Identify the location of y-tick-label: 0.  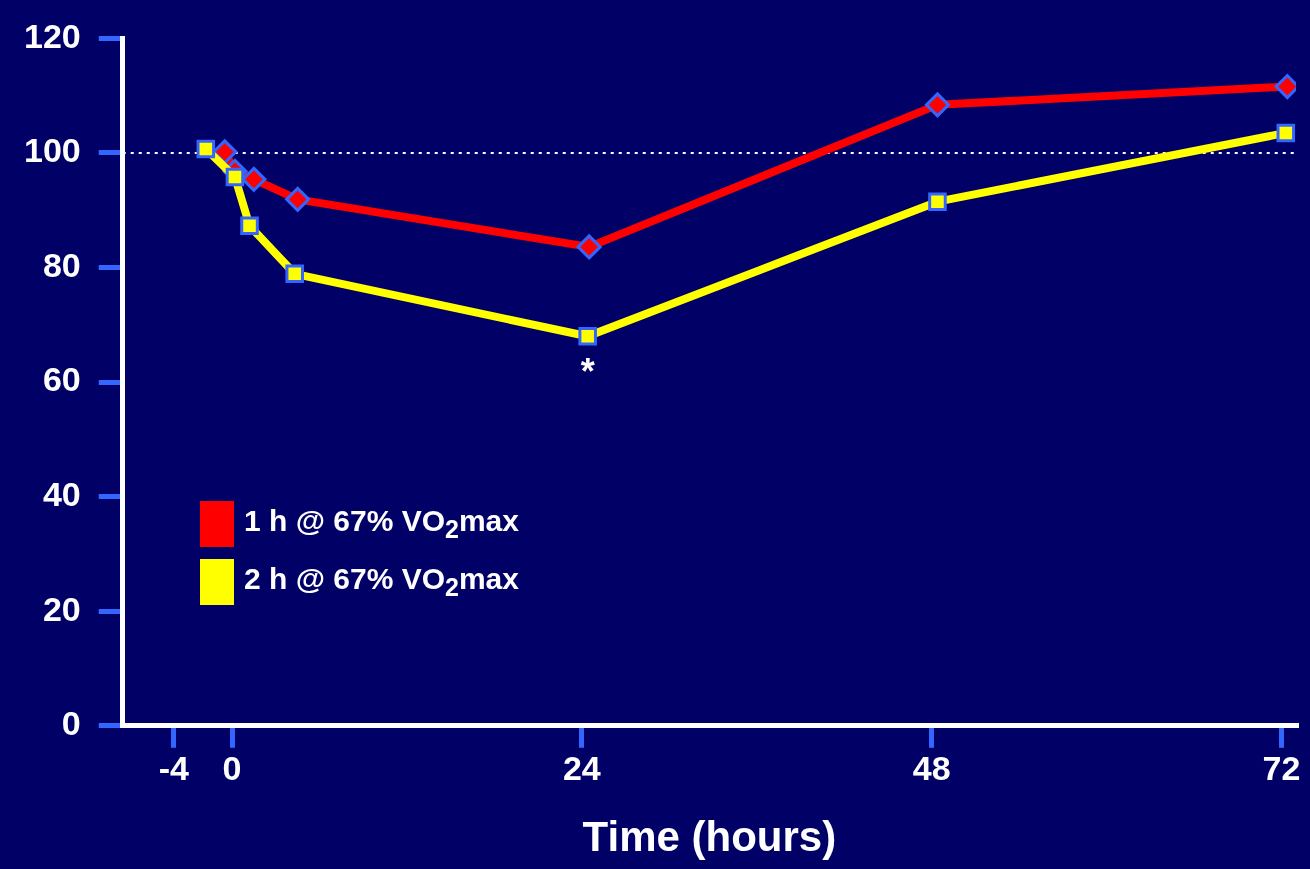
(71, 723).